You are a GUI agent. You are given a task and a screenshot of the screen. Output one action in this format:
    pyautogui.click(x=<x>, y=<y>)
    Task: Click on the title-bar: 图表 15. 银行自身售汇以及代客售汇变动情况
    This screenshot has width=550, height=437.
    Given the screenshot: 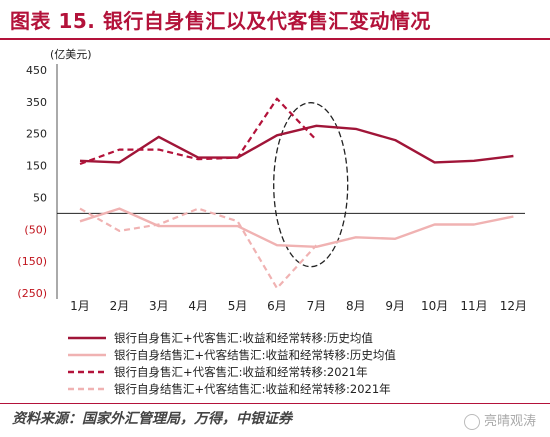 What is the action you would take?
    pyautogui.click(x=275, y=20)
    